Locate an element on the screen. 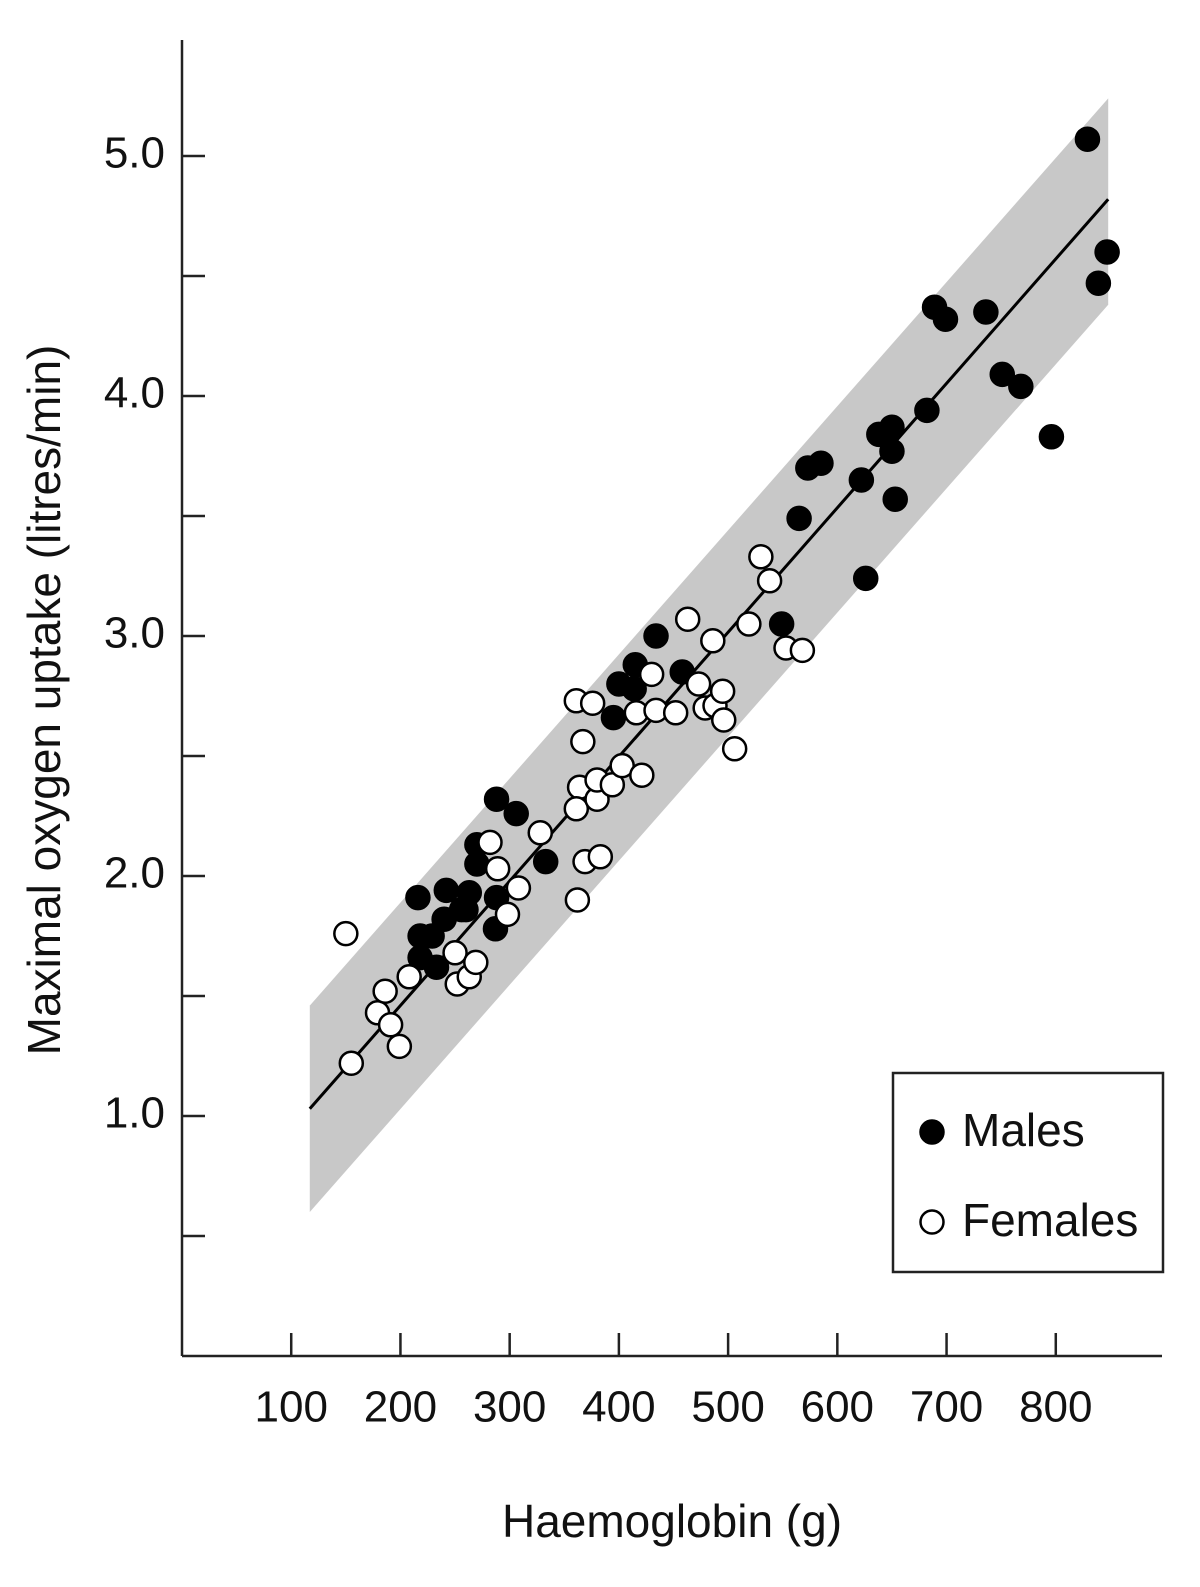  x-tick-label: 100 is located at coordinates (291, 1407).